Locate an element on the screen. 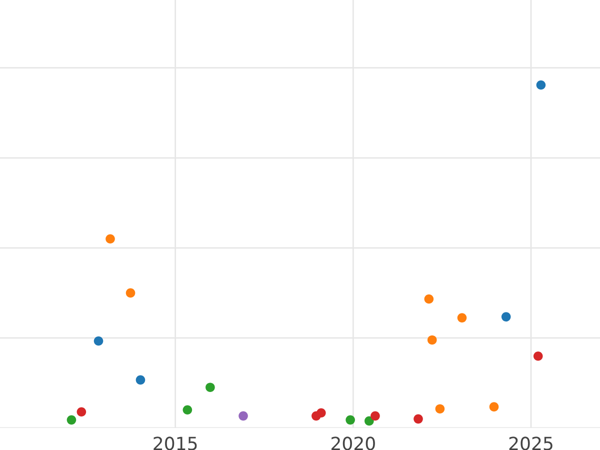 The height and width of the screenshot is (450, 600). x-tick-label: 2025 is located at coordinates (530, 443).